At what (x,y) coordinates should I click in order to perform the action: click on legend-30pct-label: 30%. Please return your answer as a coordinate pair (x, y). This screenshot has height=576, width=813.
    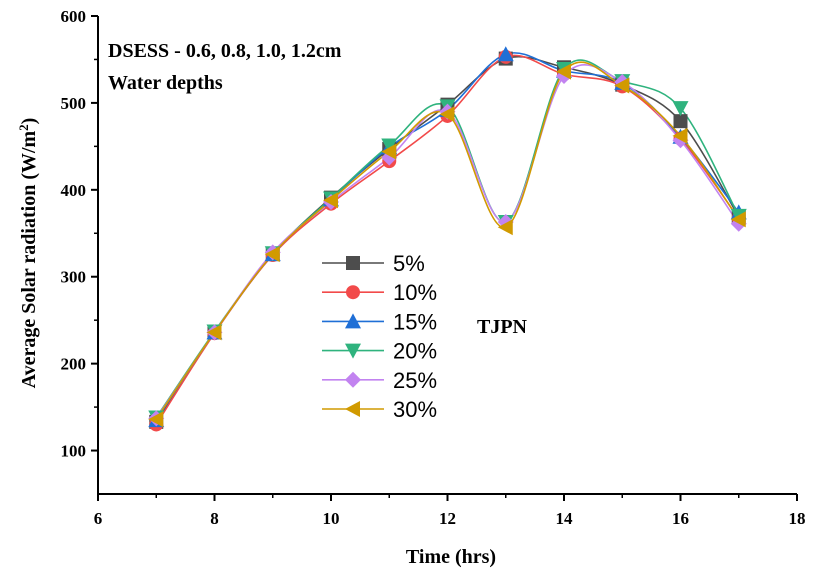
    Looking at the image, I should click on (415, 409).